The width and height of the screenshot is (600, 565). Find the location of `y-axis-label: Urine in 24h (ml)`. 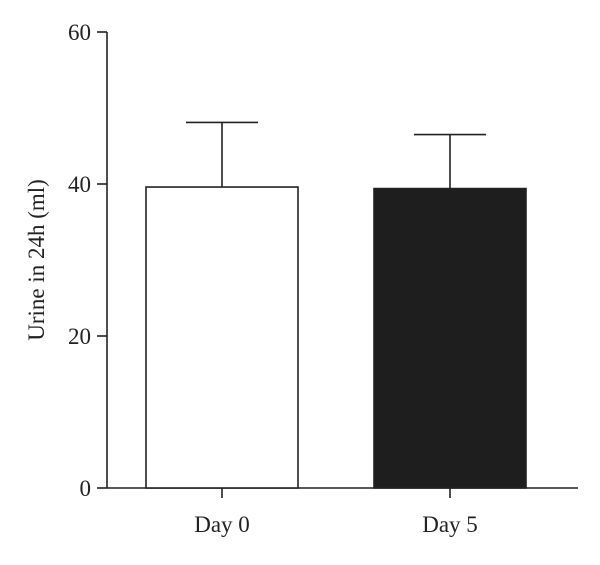

y-axis-label: Urine in 24h (ml) is located at coordinates (36, 260).